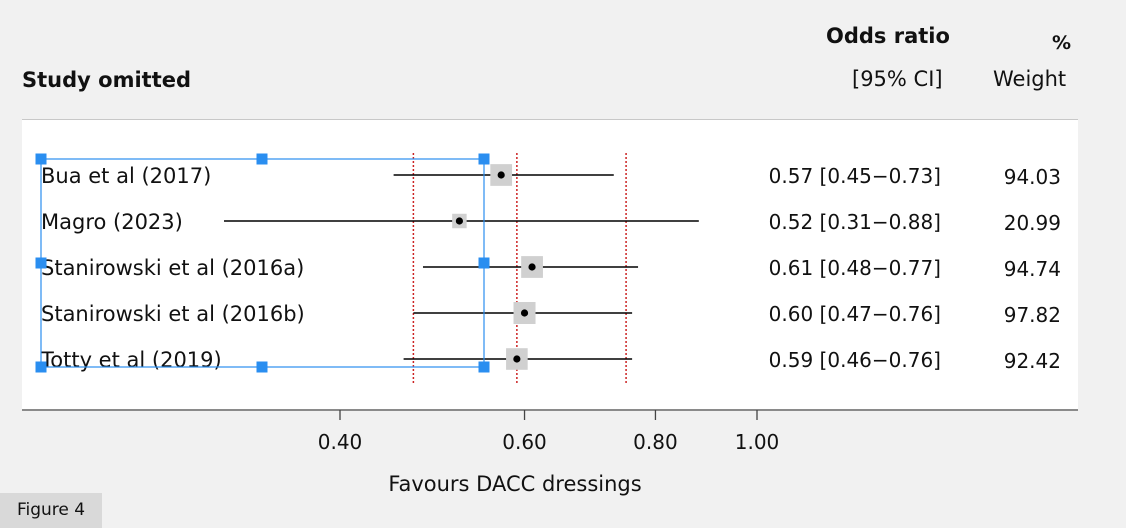  What do you see at coordinates (655, 442) in the screenshot?
I see `x-tick-label: 0.80` at bounding box center [655, 442].